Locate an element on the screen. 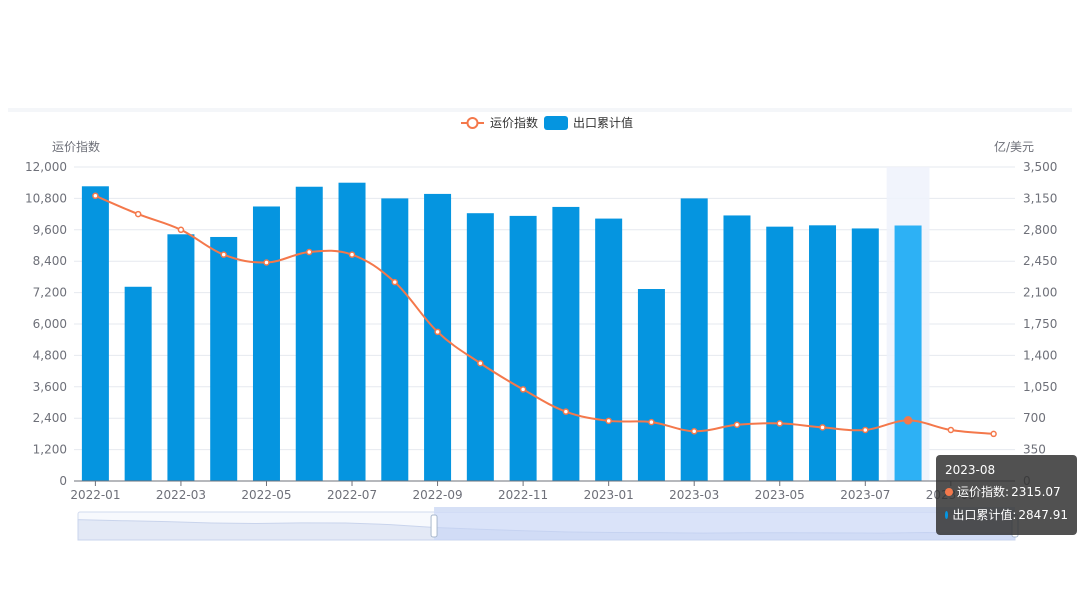 This screenshot has width=1080, height=608. left-axis-tick-label: 7,200 is located at coordinates (50, 293).